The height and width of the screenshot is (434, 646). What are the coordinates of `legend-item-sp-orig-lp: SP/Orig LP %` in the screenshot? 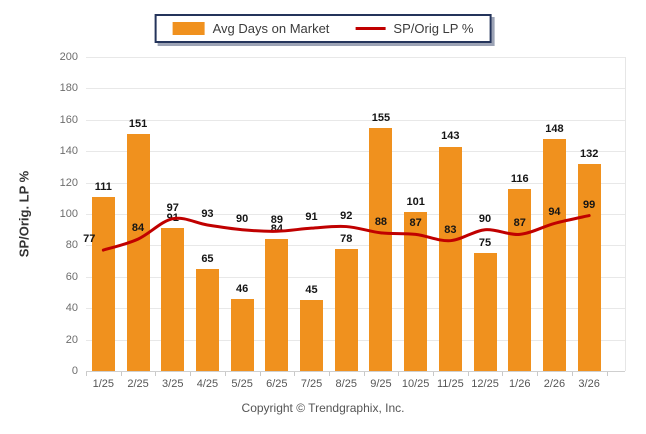 It's located at (414, 28).